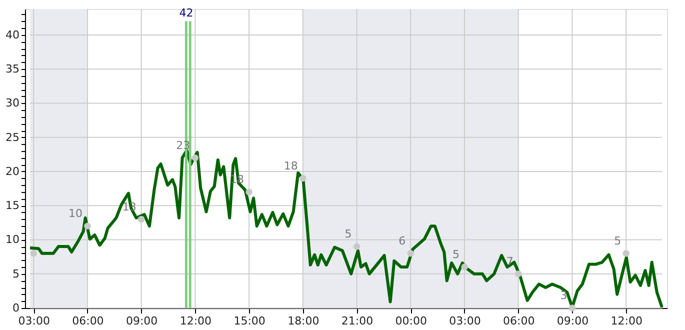  What do you see at coordinates (13, 69) in the screenshot?
I see `y-tick-label: 35` at bounding box center [13, 69].